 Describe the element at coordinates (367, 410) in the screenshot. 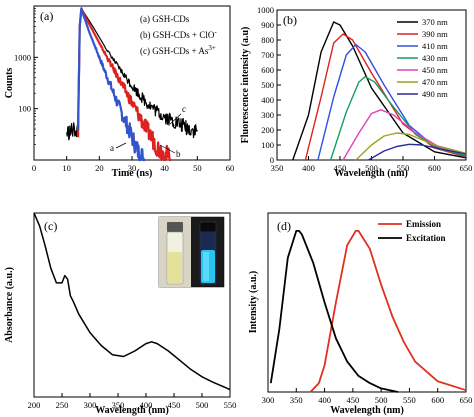

I see `panel-d-xlabel: Wavelength (nm)` at that location.